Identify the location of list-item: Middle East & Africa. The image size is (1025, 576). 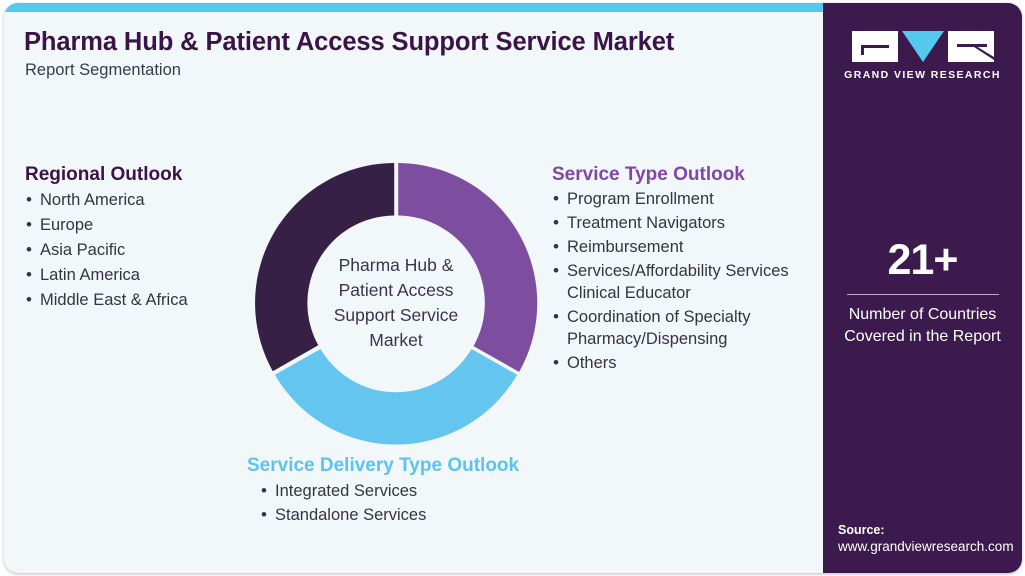
(145, 300).